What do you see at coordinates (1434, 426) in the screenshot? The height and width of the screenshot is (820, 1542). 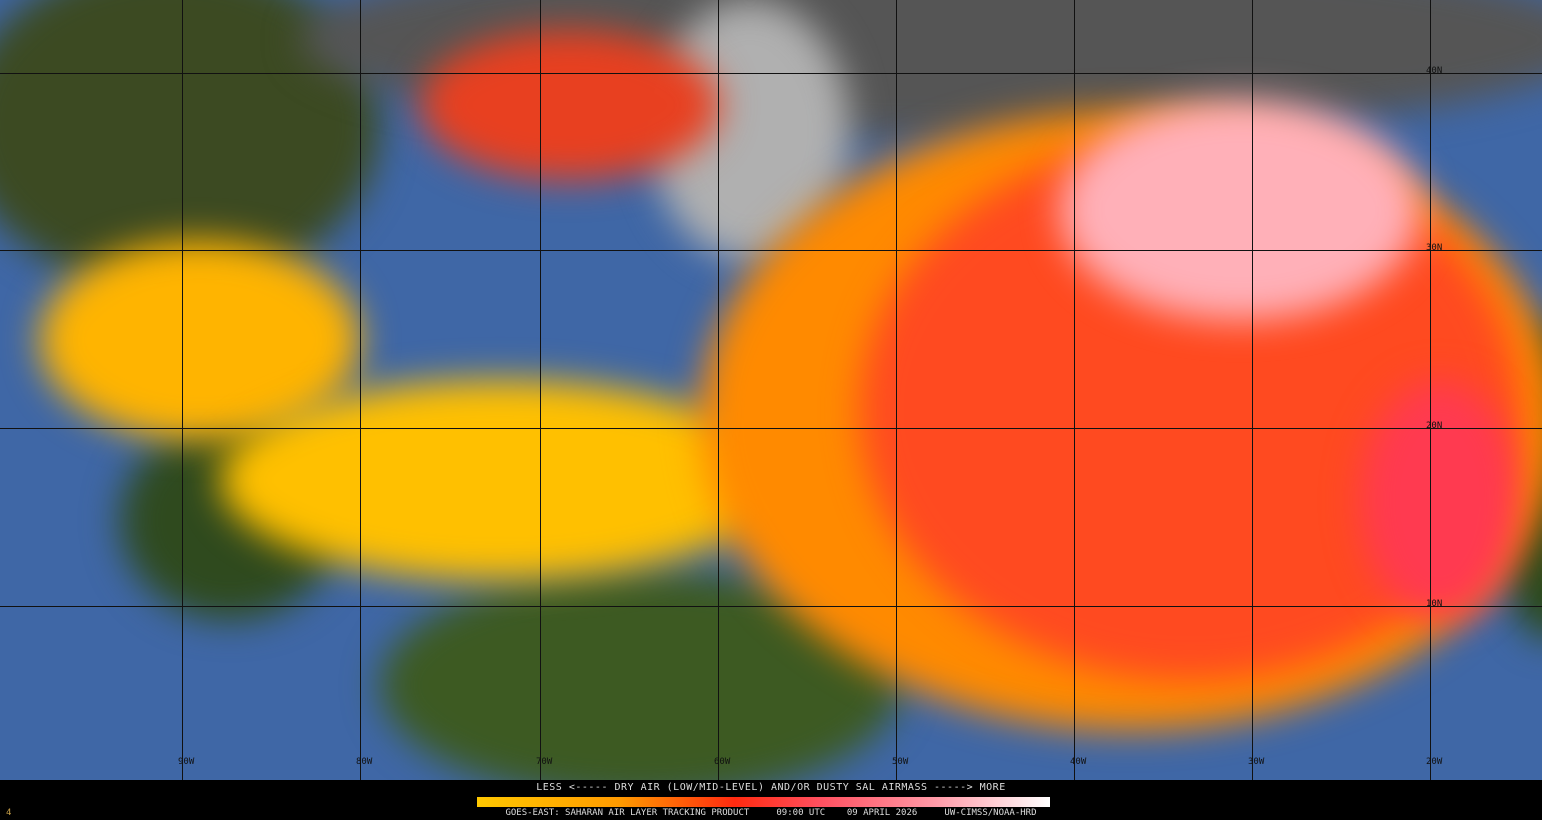 I see `lat-label: 20N` at bounding box center [1434, 426].